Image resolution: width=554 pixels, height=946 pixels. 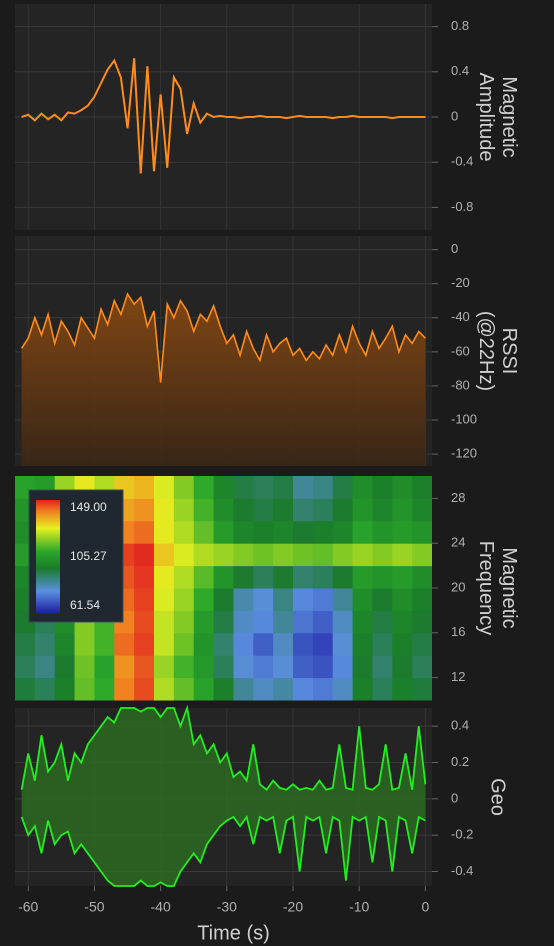 What do you see at coordinates (458, 497) in the screenshot?
I see `y-tick-label: 28` at bounding box center [458, 497].